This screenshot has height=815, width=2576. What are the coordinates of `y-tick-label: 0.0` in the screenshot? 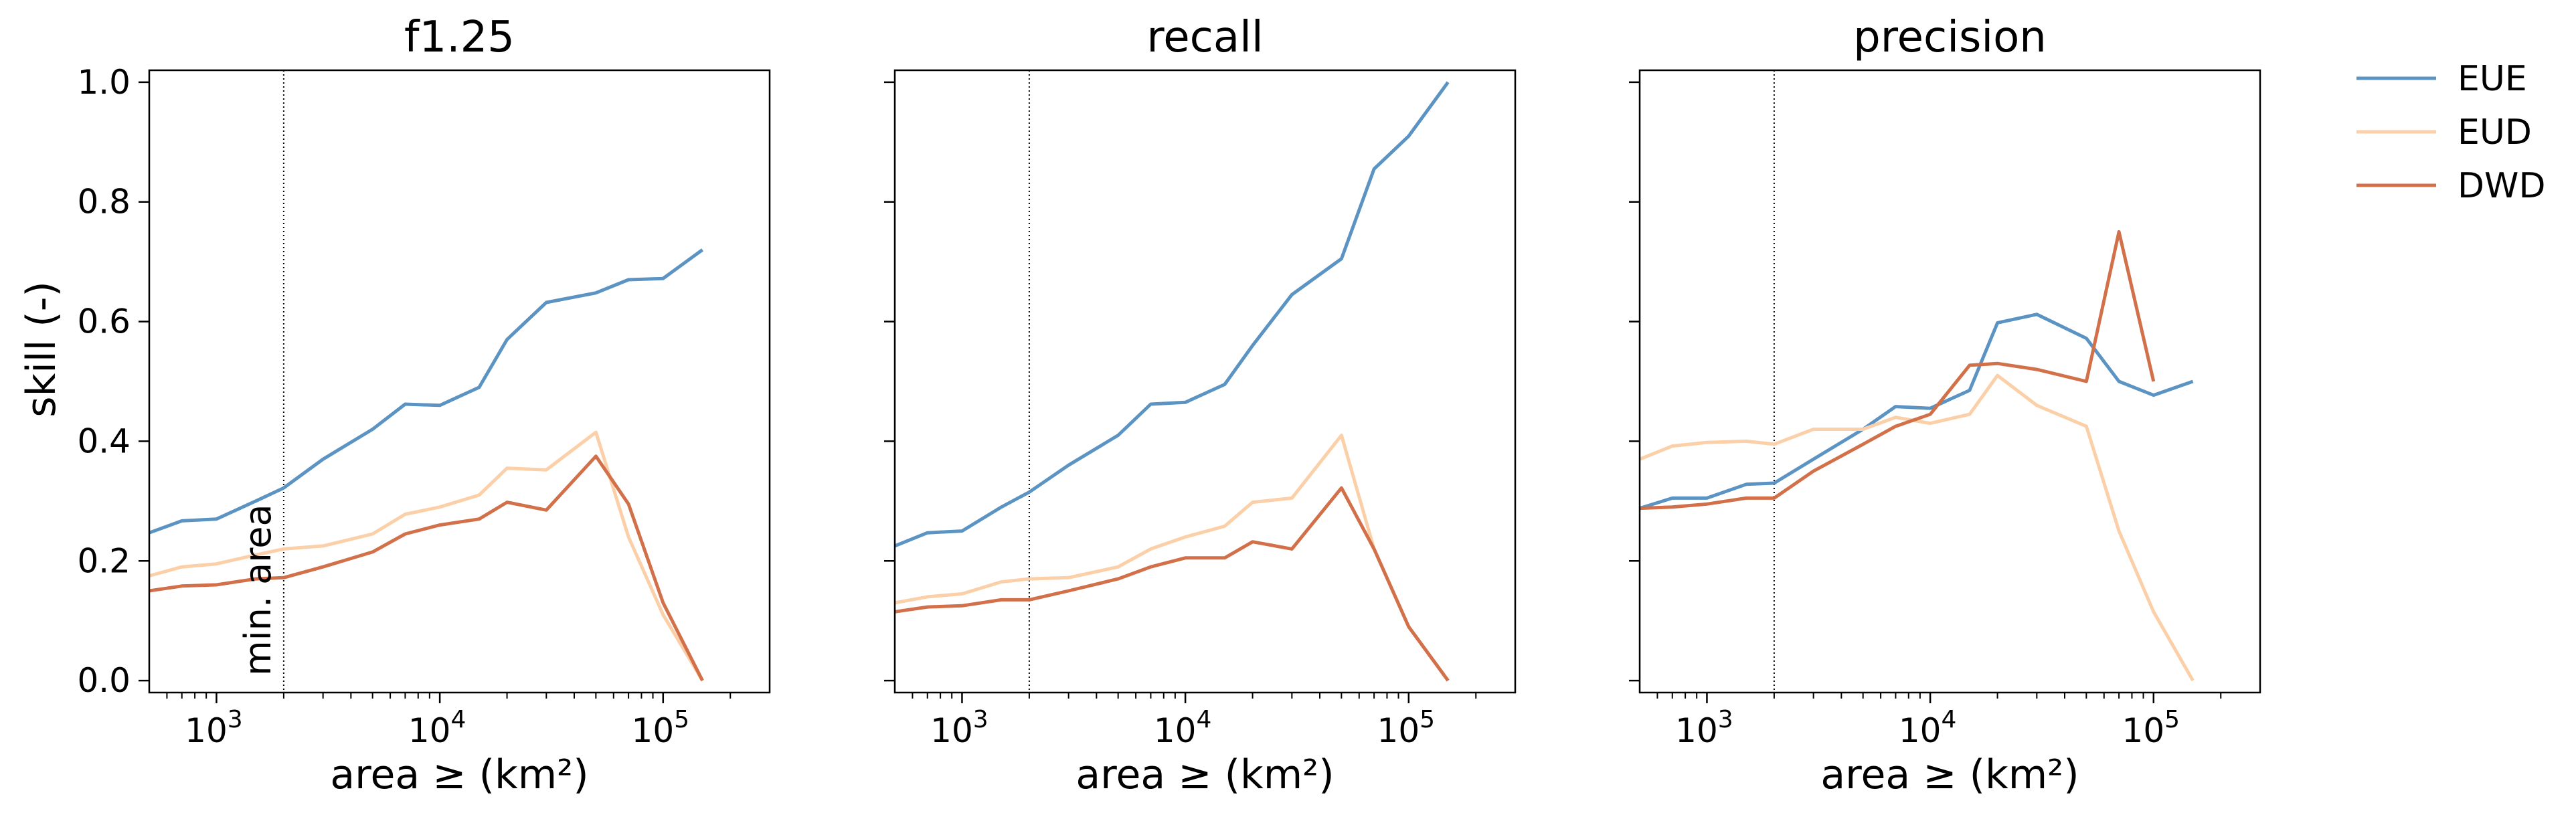 It's located at (104, 680).